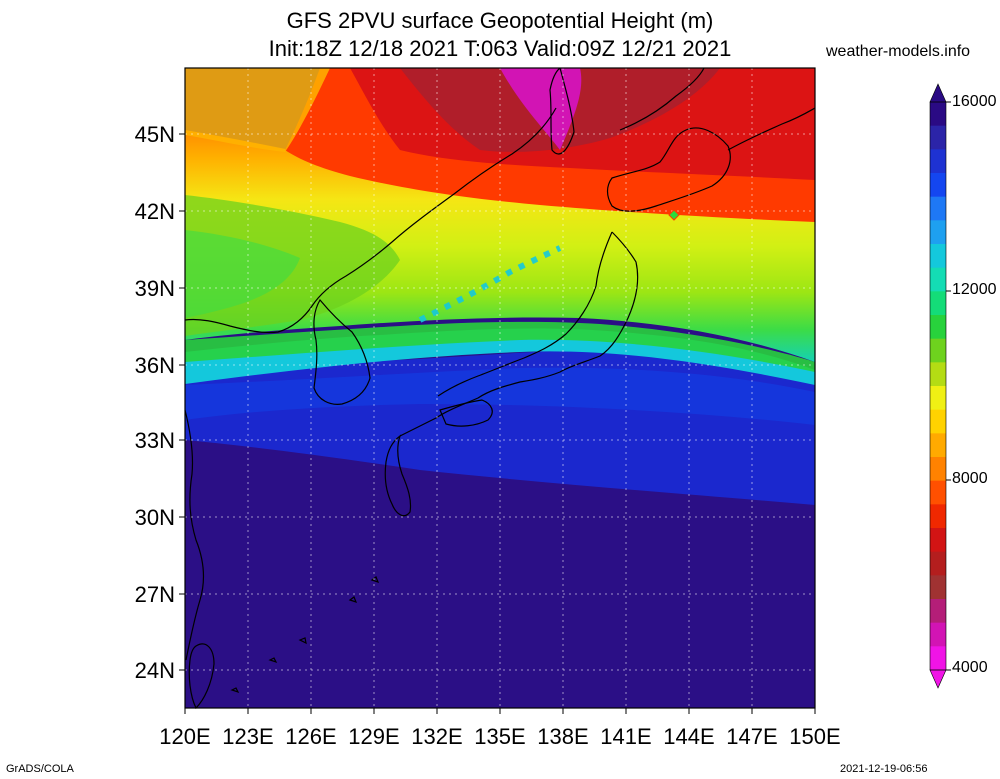 The width and height of the screenshot is (1000, 779). Describe the element at coordinates (154, 594) in the screenshot. I see `lat-label-27n: 27N` at that location.